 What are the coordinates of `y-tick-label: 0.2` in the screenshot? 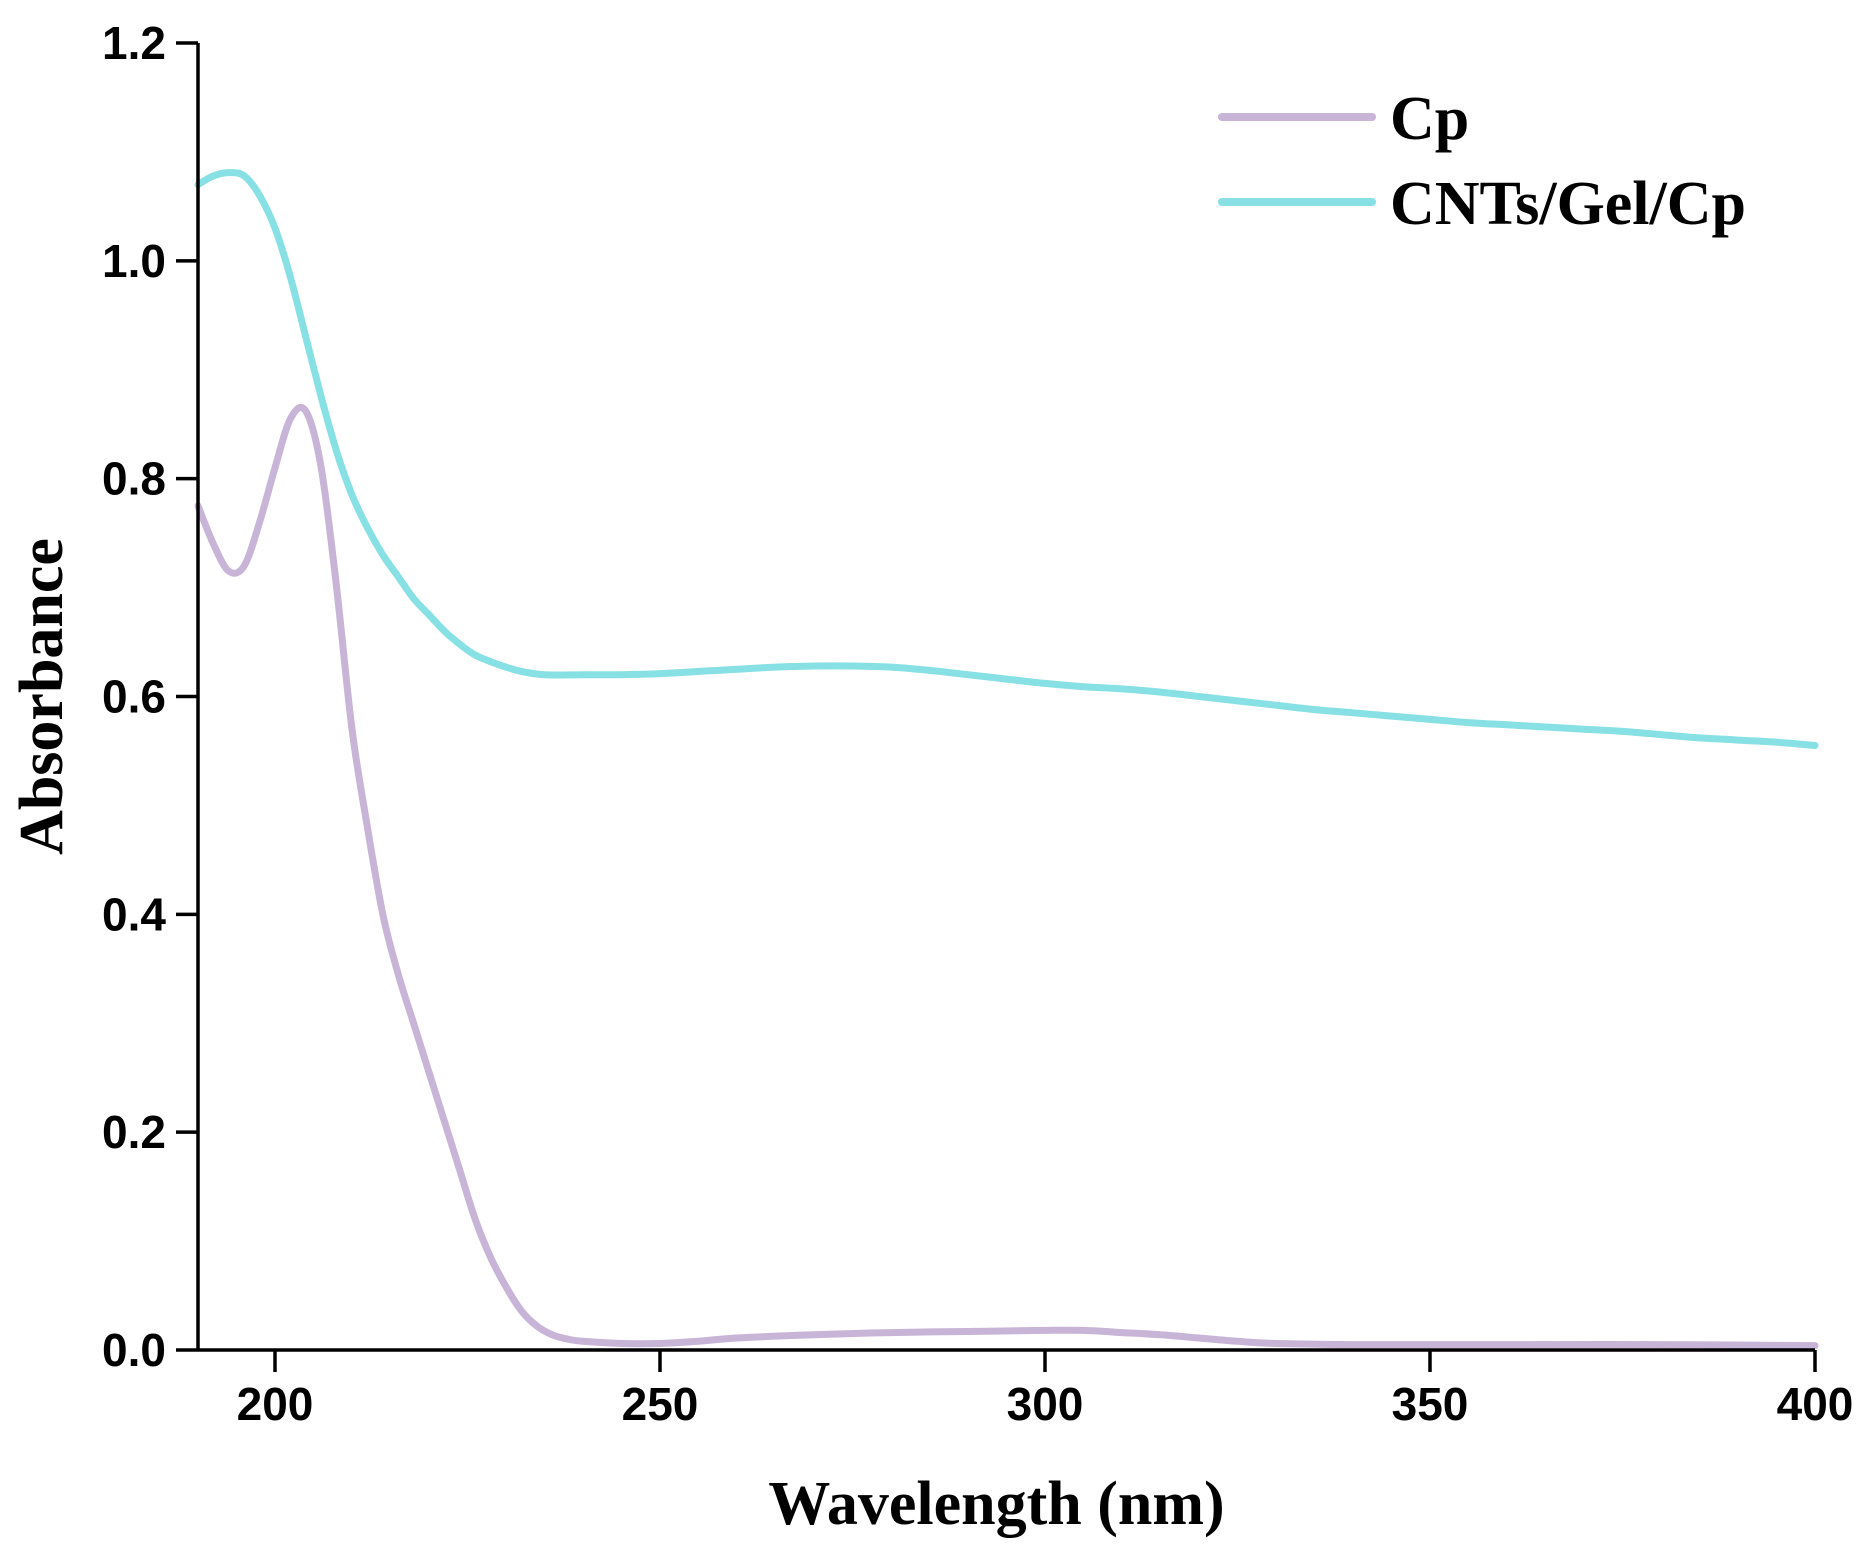 It's located at (134, 1132).